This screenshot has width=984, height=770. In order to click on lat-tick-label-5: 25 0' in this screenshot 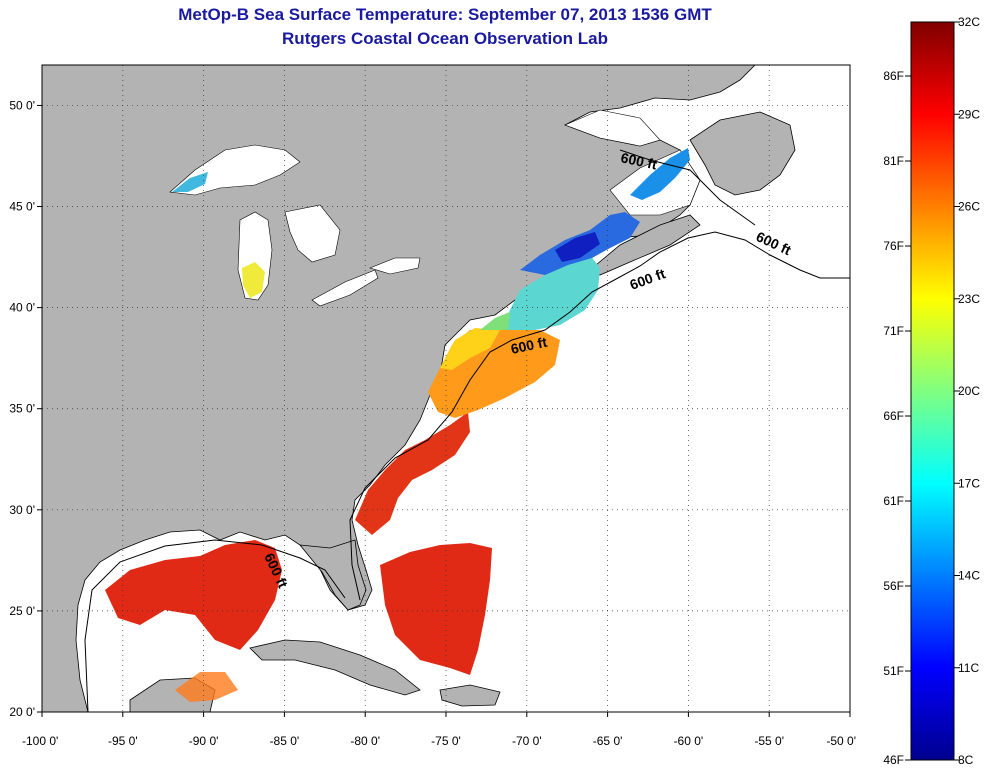, I will do `click(22, 611)`.